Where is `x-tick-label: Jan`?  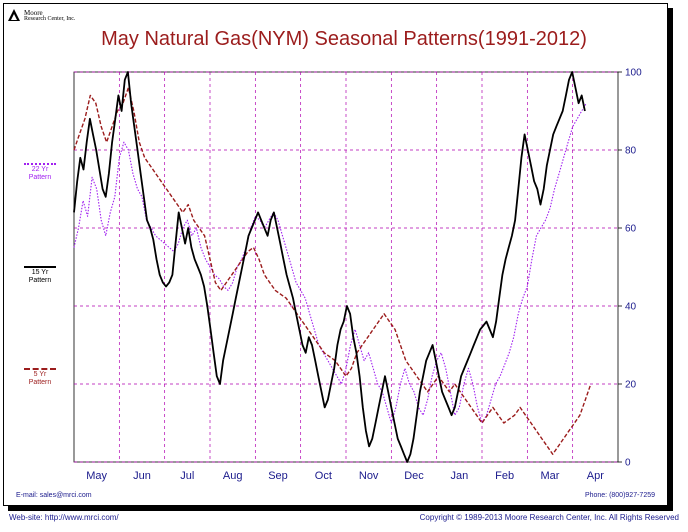 x-tick-label: Jan is located at coordinates (459, 476).